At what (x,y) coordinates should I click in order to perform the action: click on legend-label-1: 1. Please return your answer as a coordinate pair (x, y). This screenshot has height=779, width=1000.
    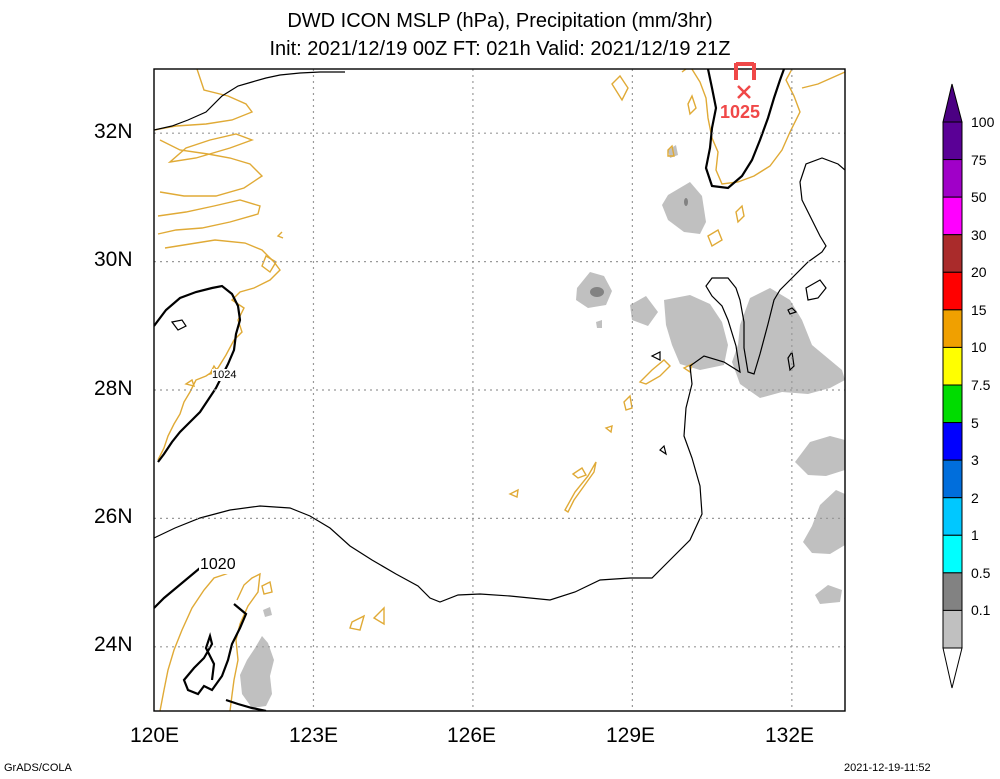
    Looking at the image, I should click on (975, 535).